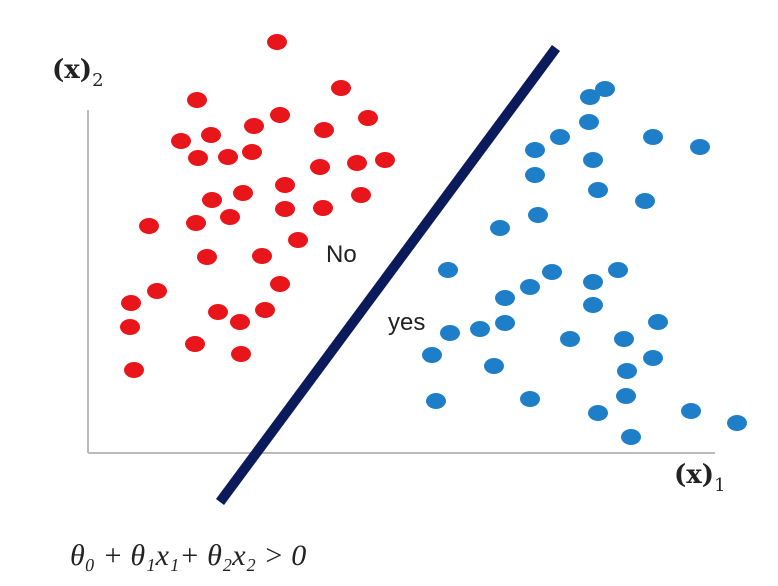 The image size is (778, 586). Describe the element at coordinates (719, 485) in the screenshot. I see `x-axis-label-sub: 1` at that location.